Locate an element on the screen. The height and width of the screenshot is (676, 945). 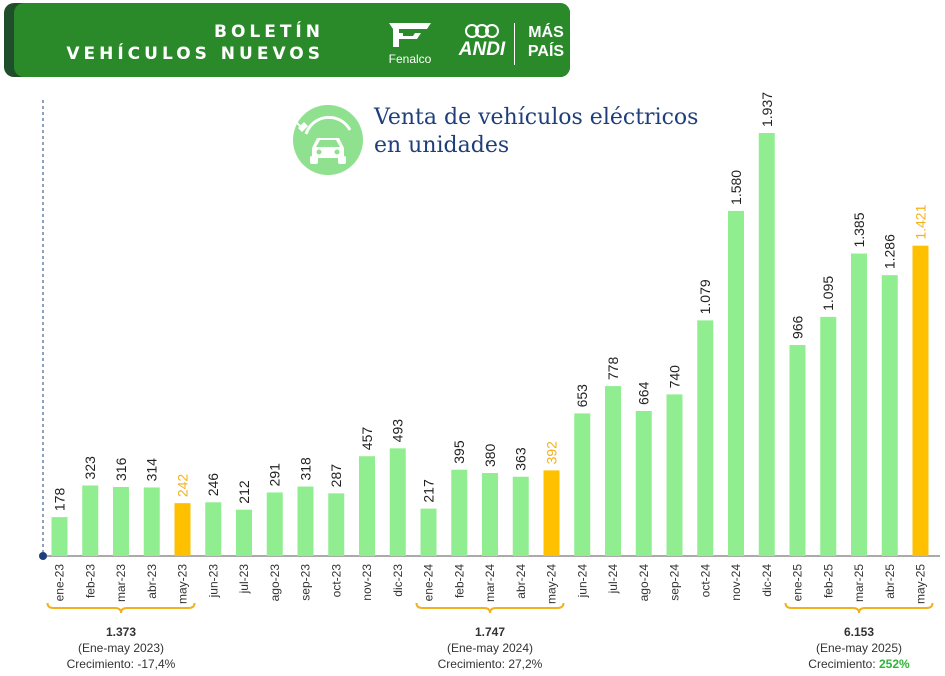
value-label-may-25: 1.421 is located at coordinates (921, 221).